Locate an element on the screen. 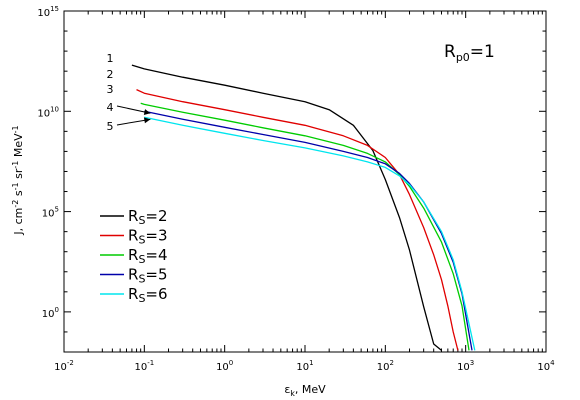 Image resolution: width=580 pixels, height=400 pixels. curve-number-label: 1 is located at coordinates (110, 58).